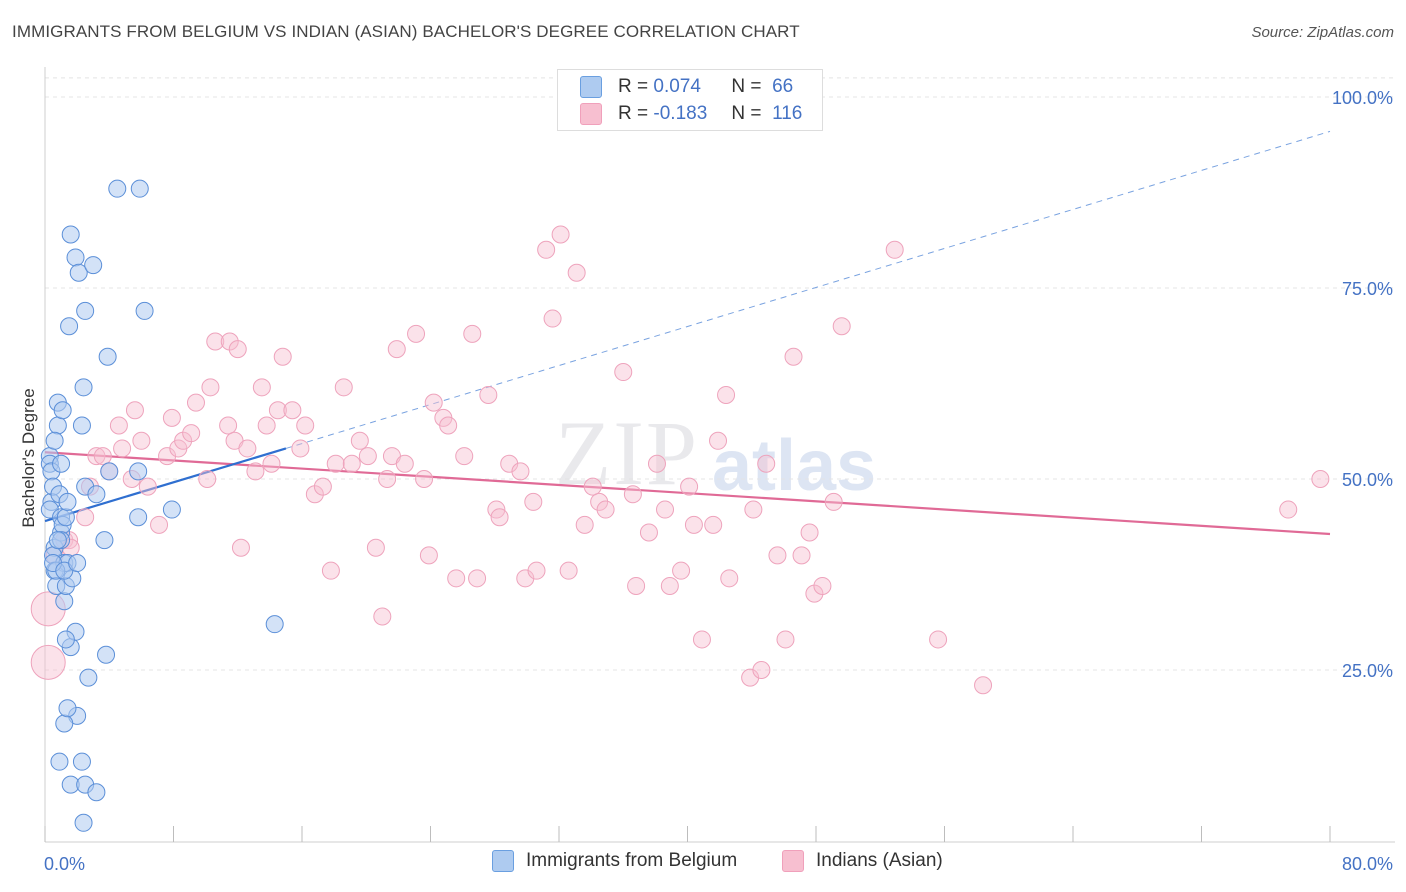 The width and height of the screenshot is (1406, 892). I want to click on x-tick-label: 0.0%, so click(64, 864).